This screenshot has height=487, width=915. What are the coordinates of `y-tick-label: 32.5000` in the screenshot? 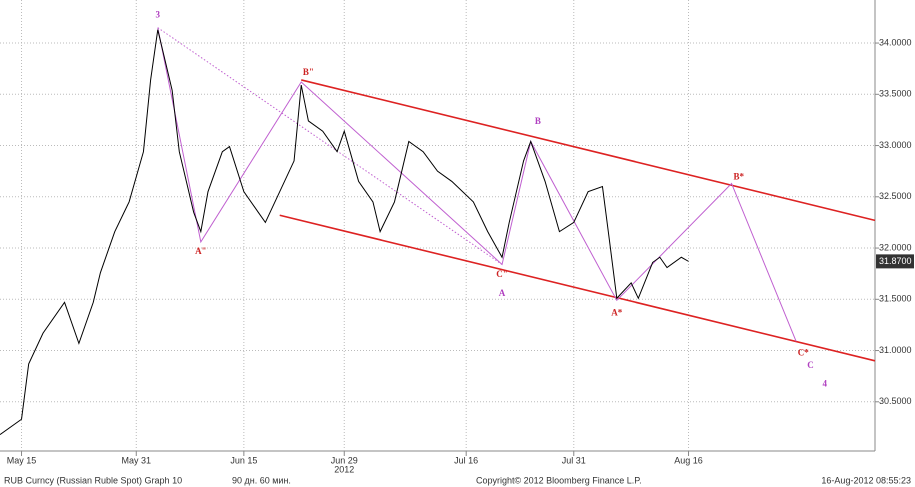 It's located at (895, 196).